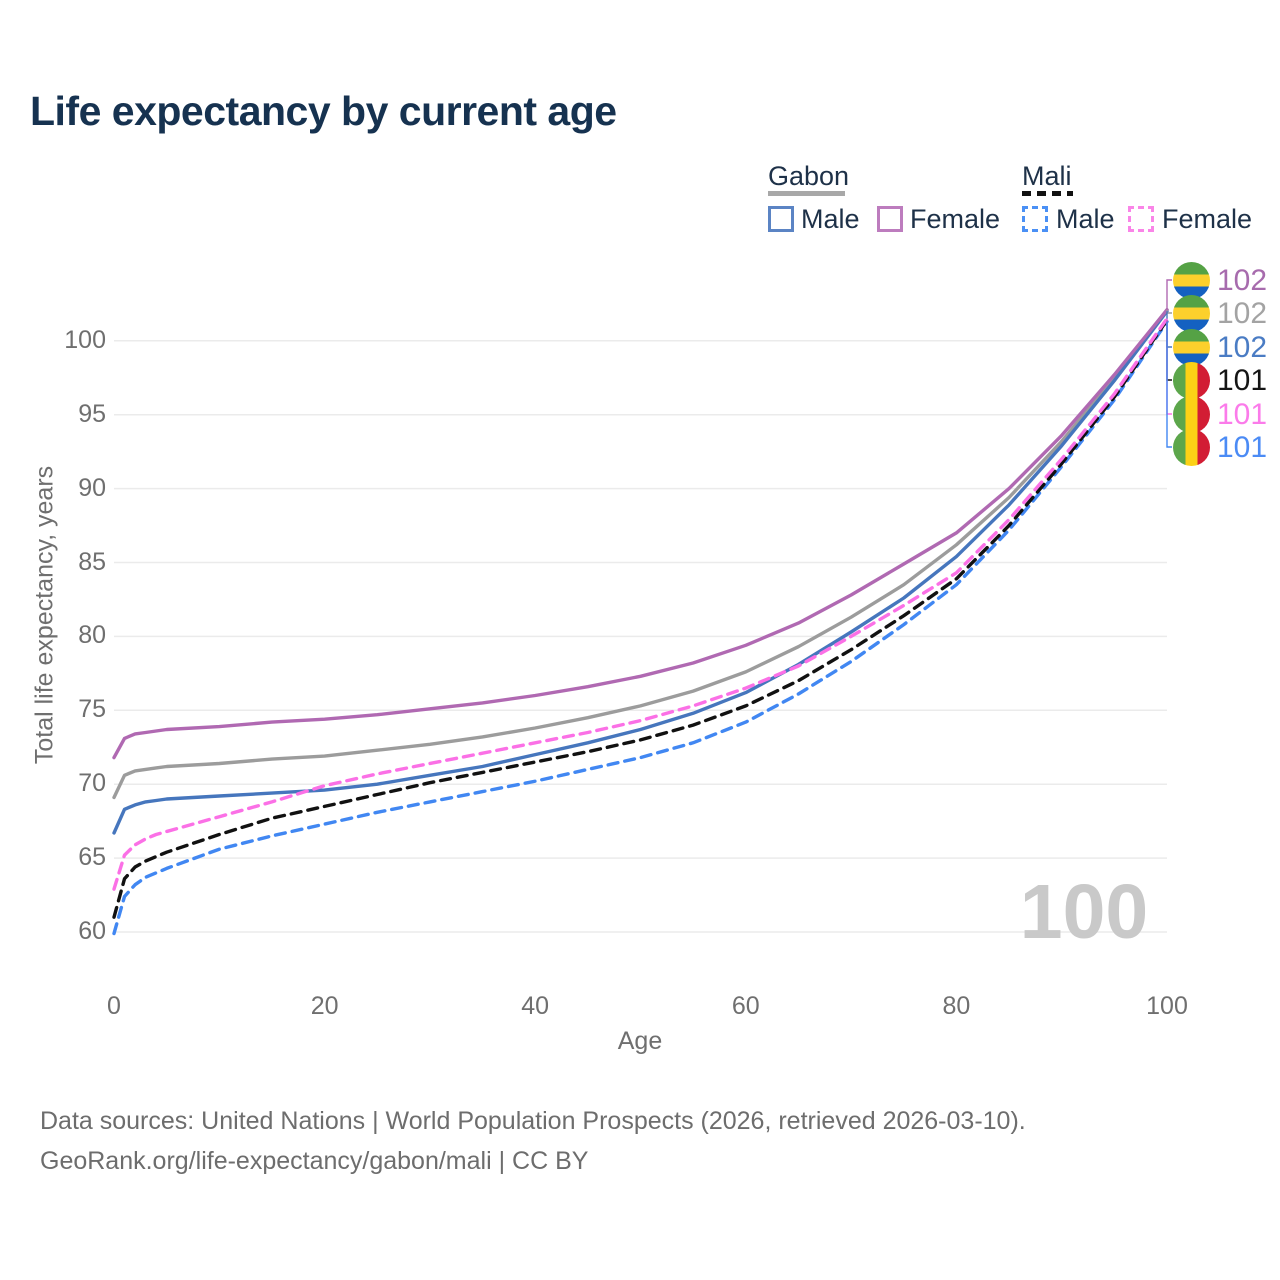  Describe the element at coordinates (85, 339) in the screenshot. I see `y-tick-label: 100` at that location.